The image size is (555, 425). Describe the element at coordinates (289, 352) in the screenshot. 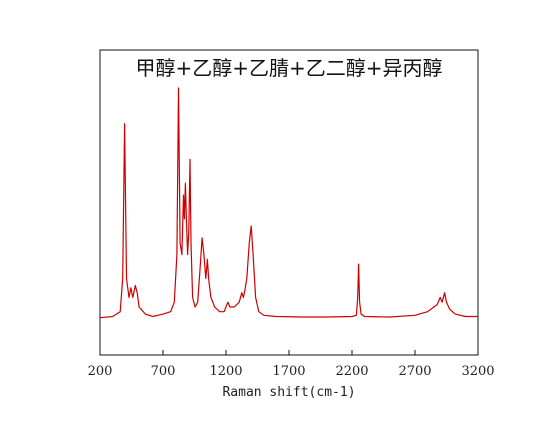

I see `x-axis-ticks` at that location.